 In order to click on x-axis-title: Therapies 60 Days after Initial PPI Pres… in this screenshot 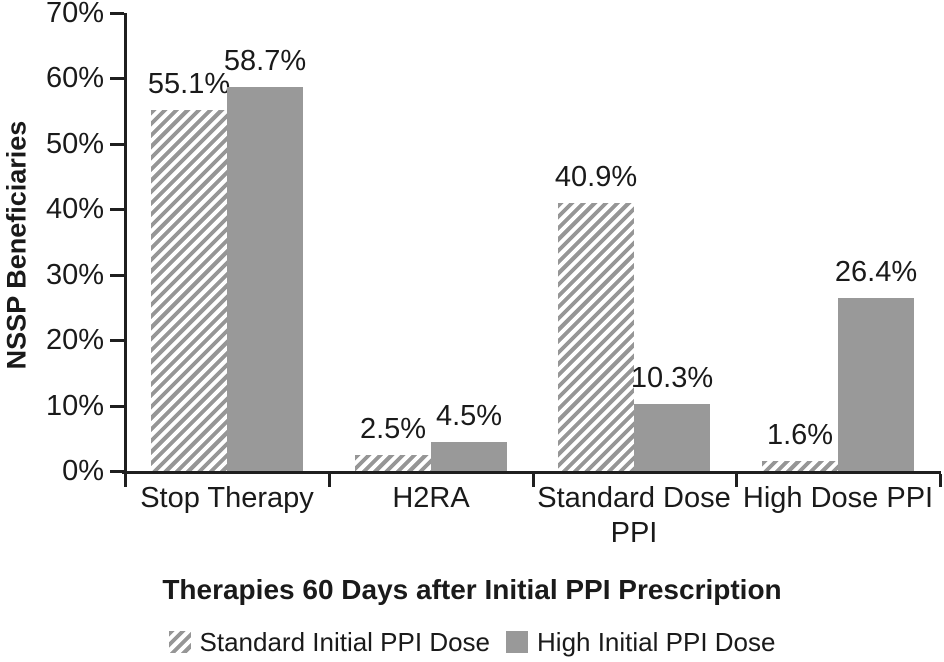, I will do `click(472, 589)`.